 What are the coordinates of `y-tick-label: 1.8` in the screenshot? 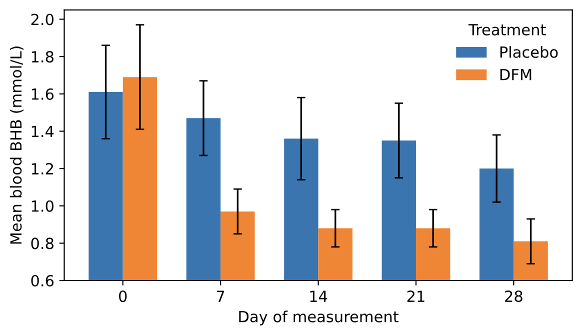 It's located at (43, 57).